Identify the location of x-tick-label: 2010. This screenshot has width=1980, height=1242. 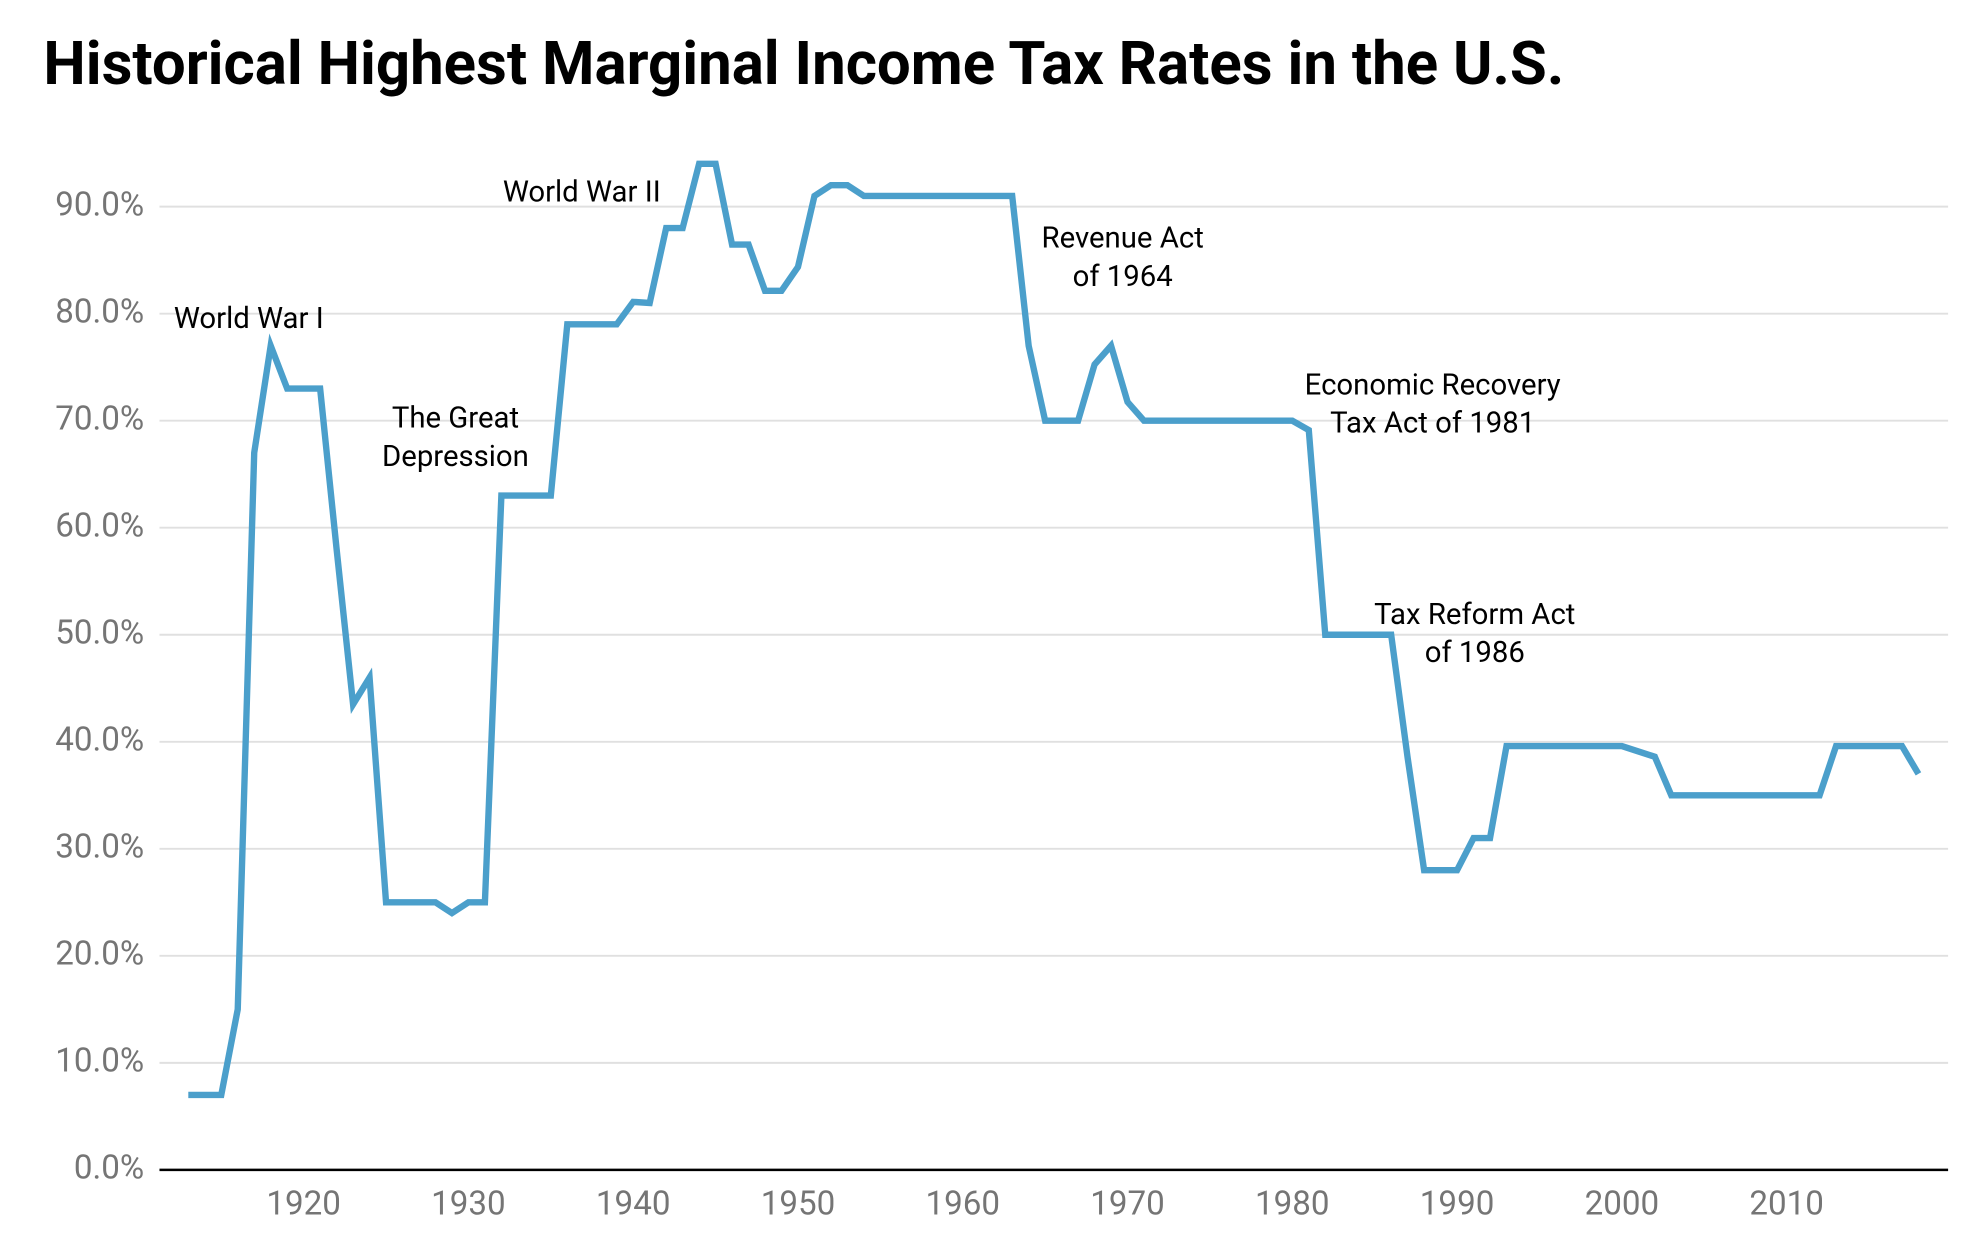
(1786, 1203).